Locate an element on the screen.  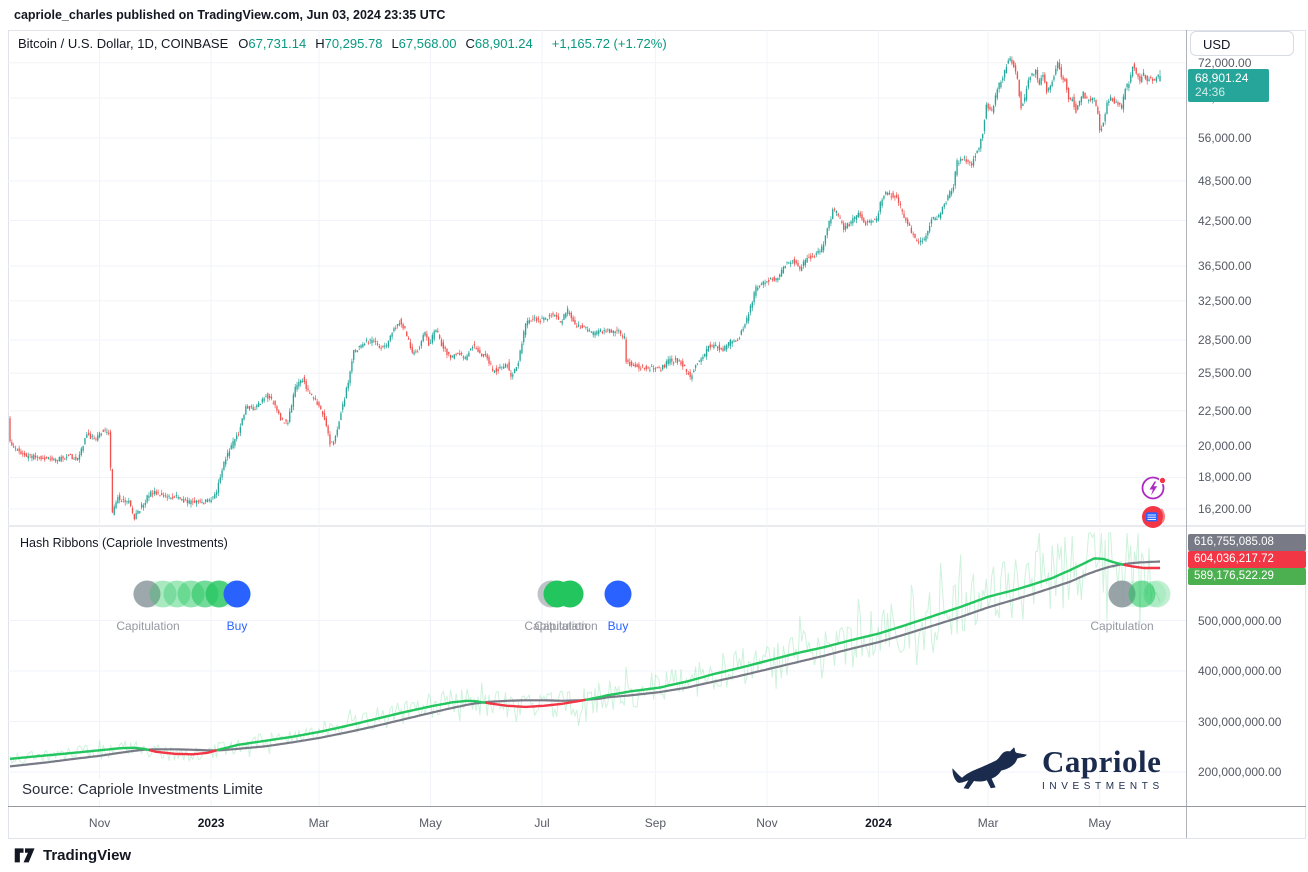
ohlc-value: 67,568.00 is located at coordinates (427, 43).